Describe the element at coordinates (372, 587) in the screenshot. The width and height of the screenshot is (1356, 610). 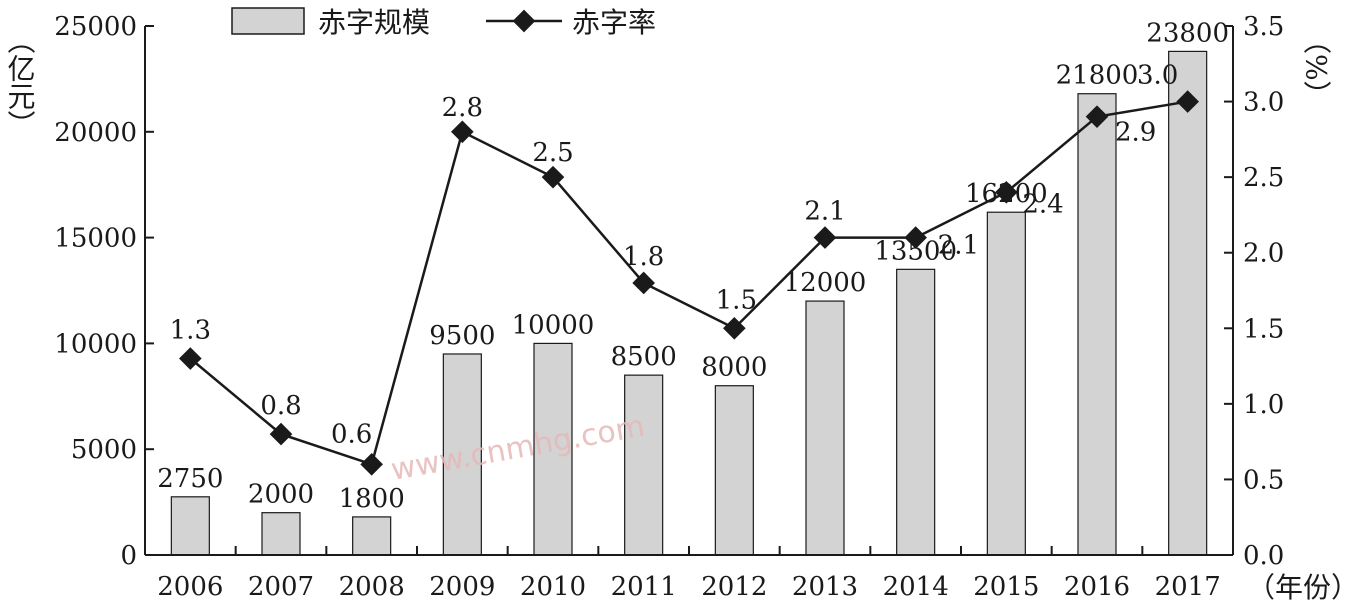
I see `x-tick-label: 2008` at that location.